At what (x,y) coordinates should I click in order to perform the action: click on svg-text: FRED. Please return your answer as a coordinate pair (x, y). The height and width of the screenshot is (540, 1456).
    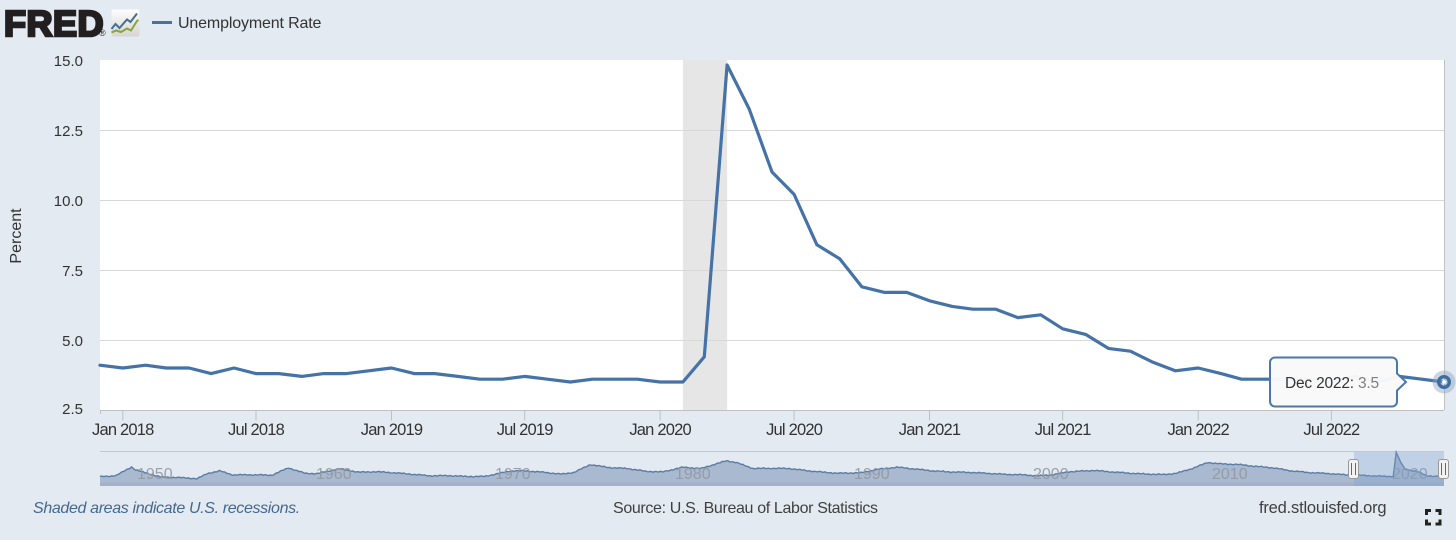
    Looking at the image, I should click on (54, 23).